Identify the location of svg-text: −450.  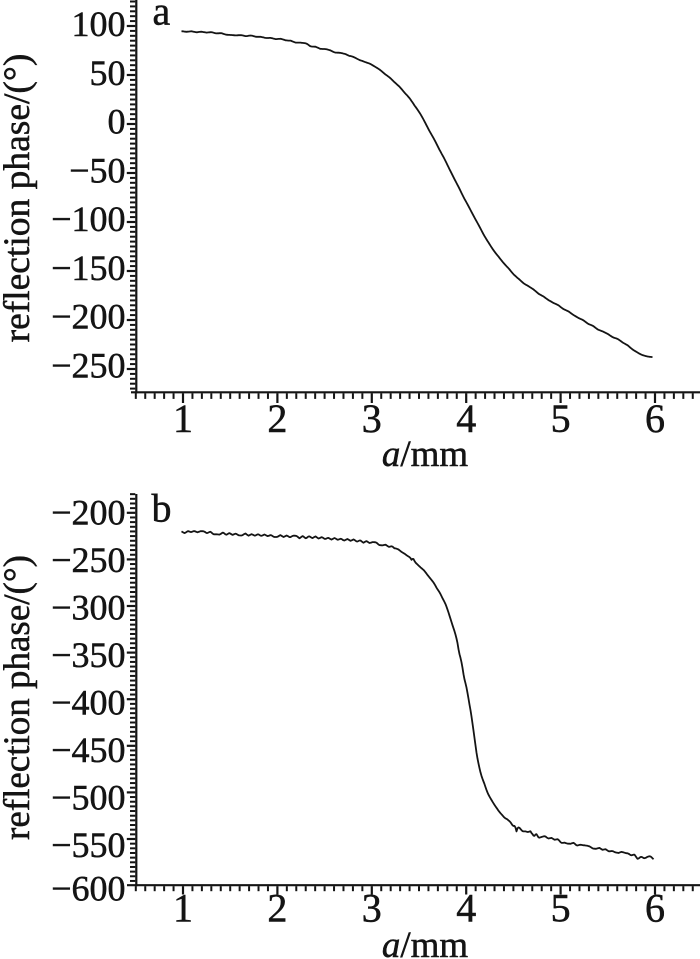
(88, 750).